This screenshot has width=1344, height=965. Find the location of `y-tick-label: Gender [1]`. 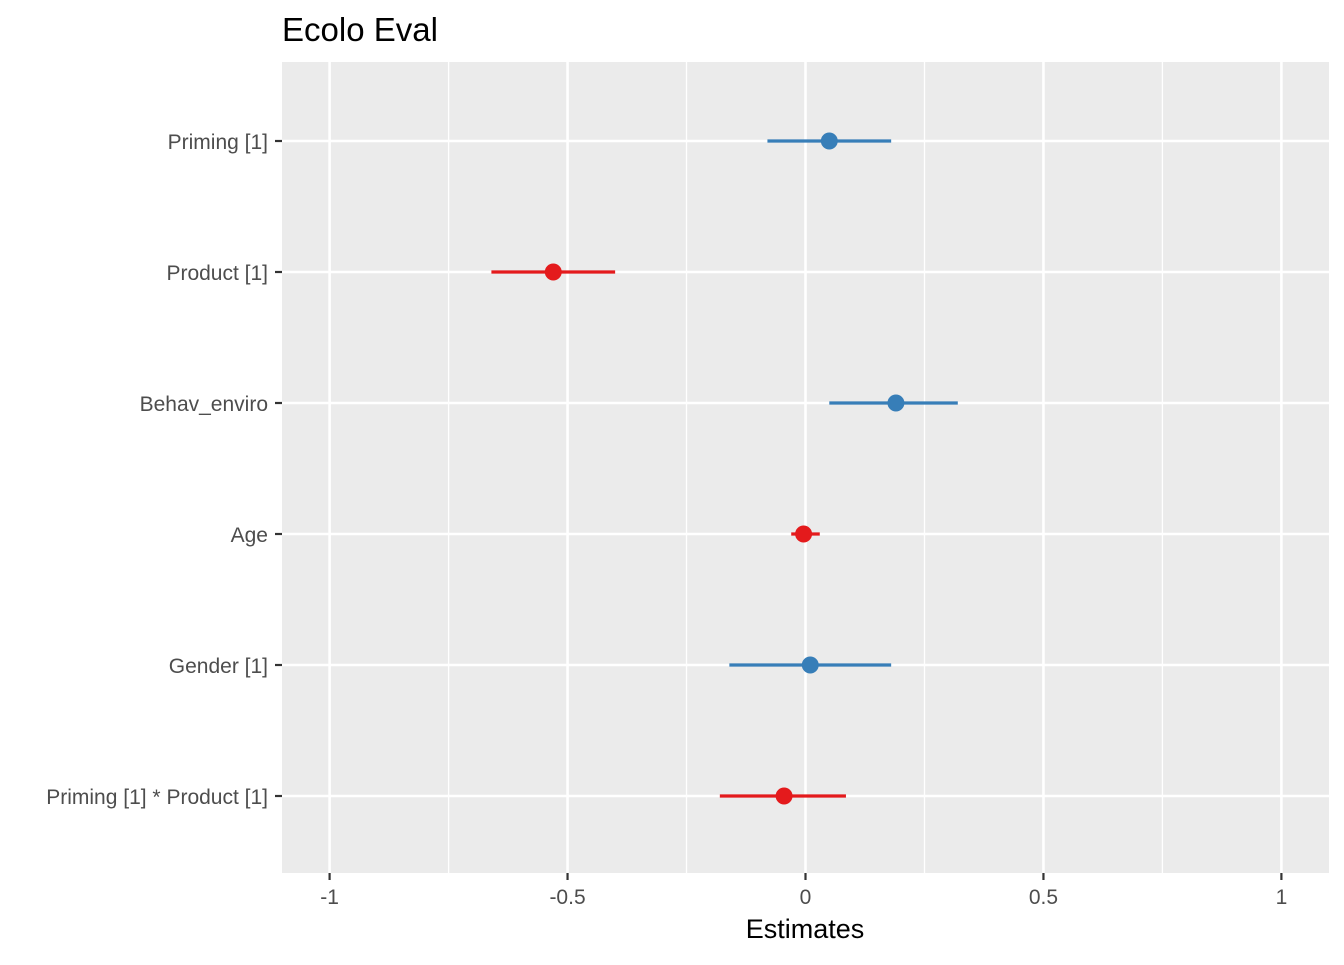

y-tick-label: Gender [1] is located at coordinates (218, 666).